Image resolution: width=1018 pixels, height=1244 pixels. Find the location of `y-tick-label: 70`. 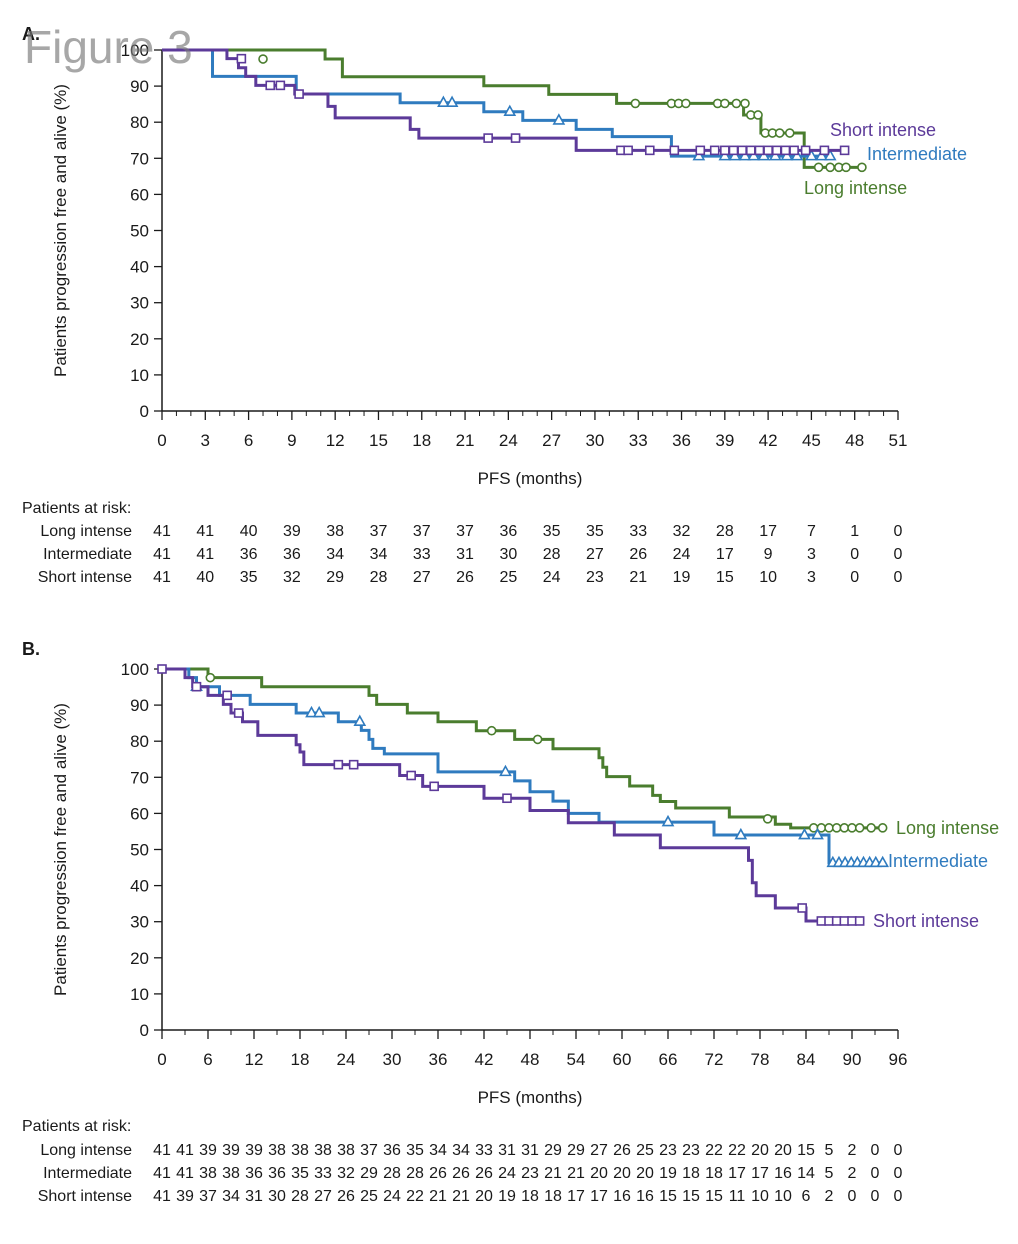

y-tick-label: 70 is located at coordinates (139, 158).